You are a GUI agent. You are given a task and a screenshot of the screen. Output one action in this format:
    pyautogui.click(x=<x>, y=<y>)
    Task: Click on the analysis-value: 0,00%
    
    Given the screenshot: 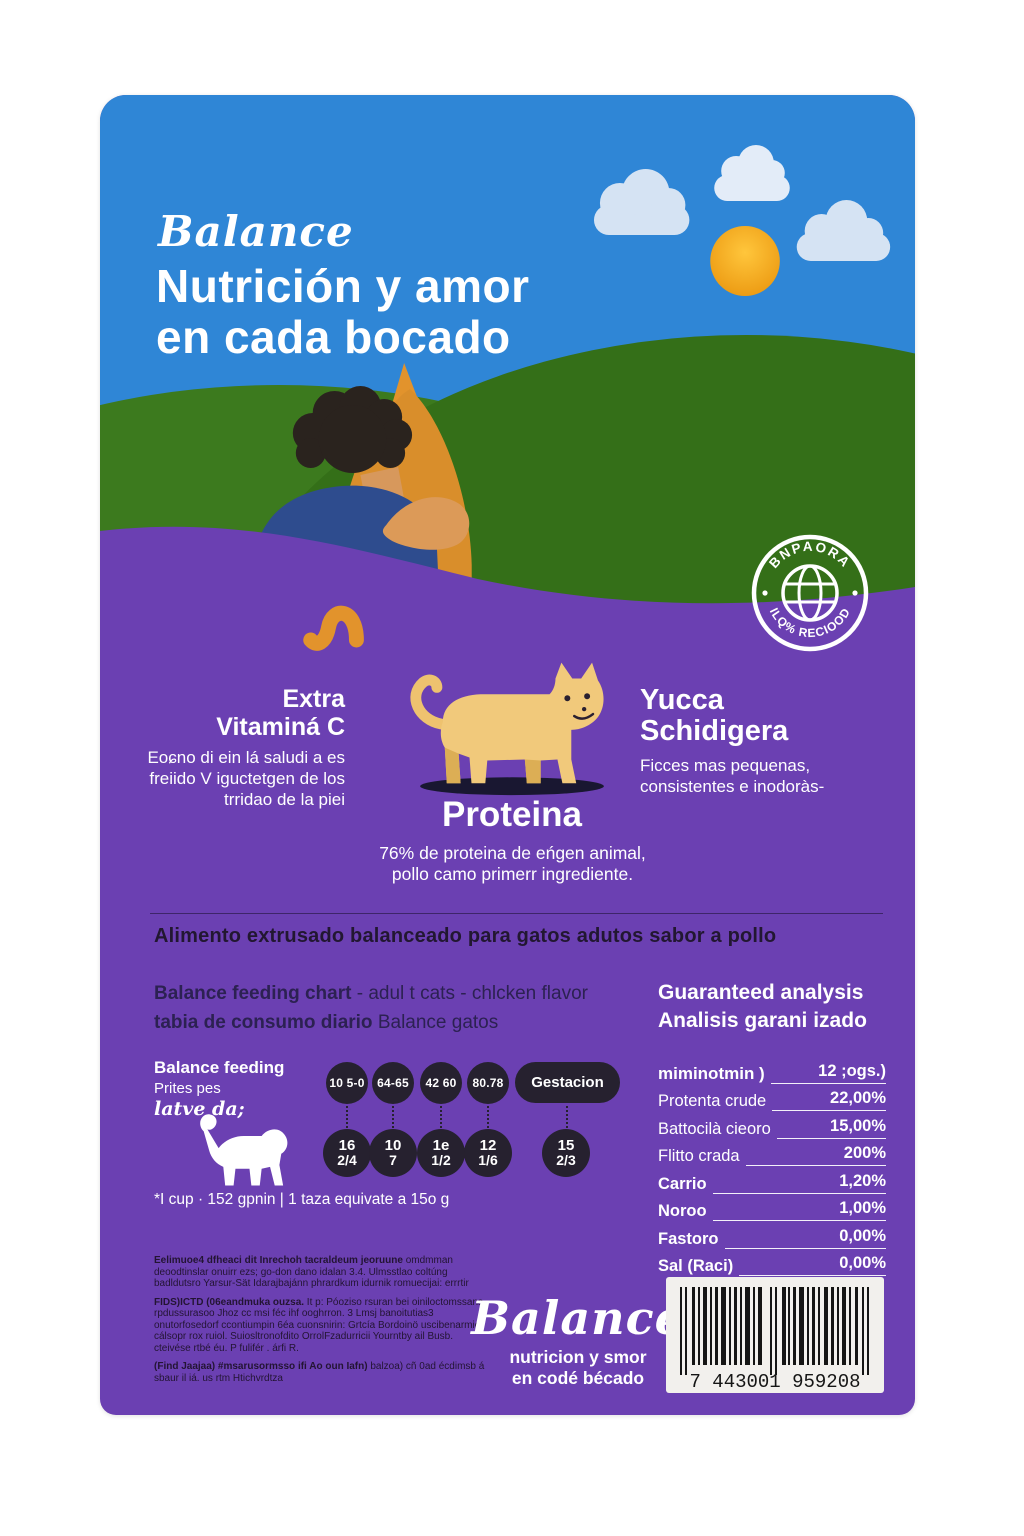 What is the action you would take?
    pyautogui.click(x=862, y=1263)
    